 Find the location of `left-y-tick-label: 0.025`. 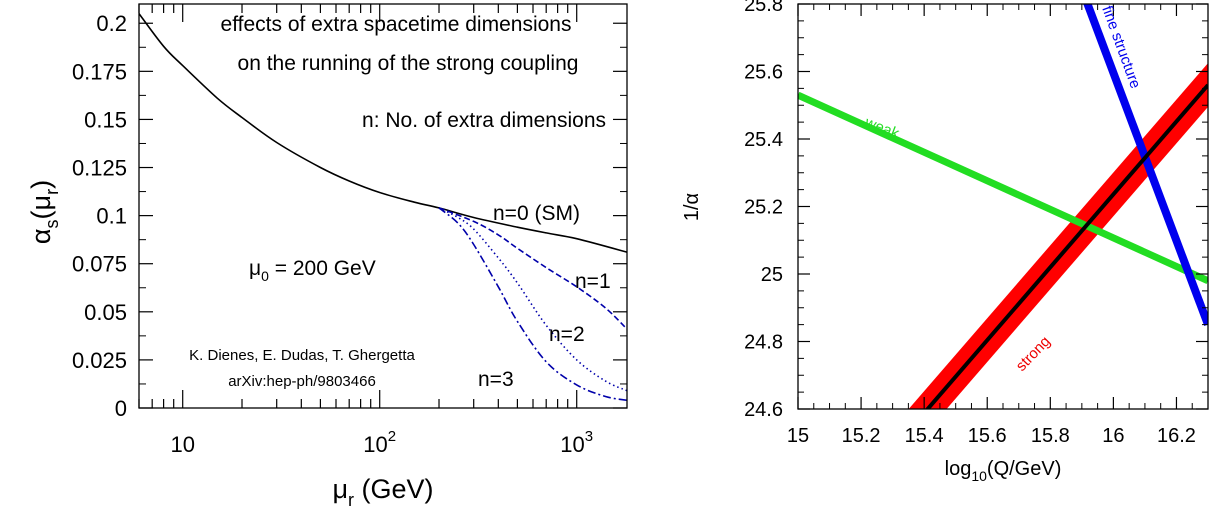

left-y-tick-label: 0.025 is located at coordinates (99, 360).